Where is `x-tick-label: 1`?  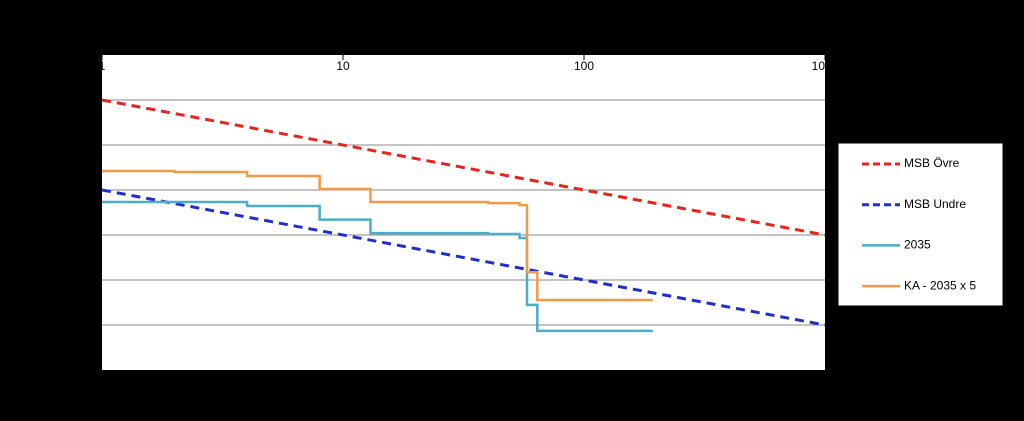
x-tick-label: 1 is located at coordinates (102, 66).